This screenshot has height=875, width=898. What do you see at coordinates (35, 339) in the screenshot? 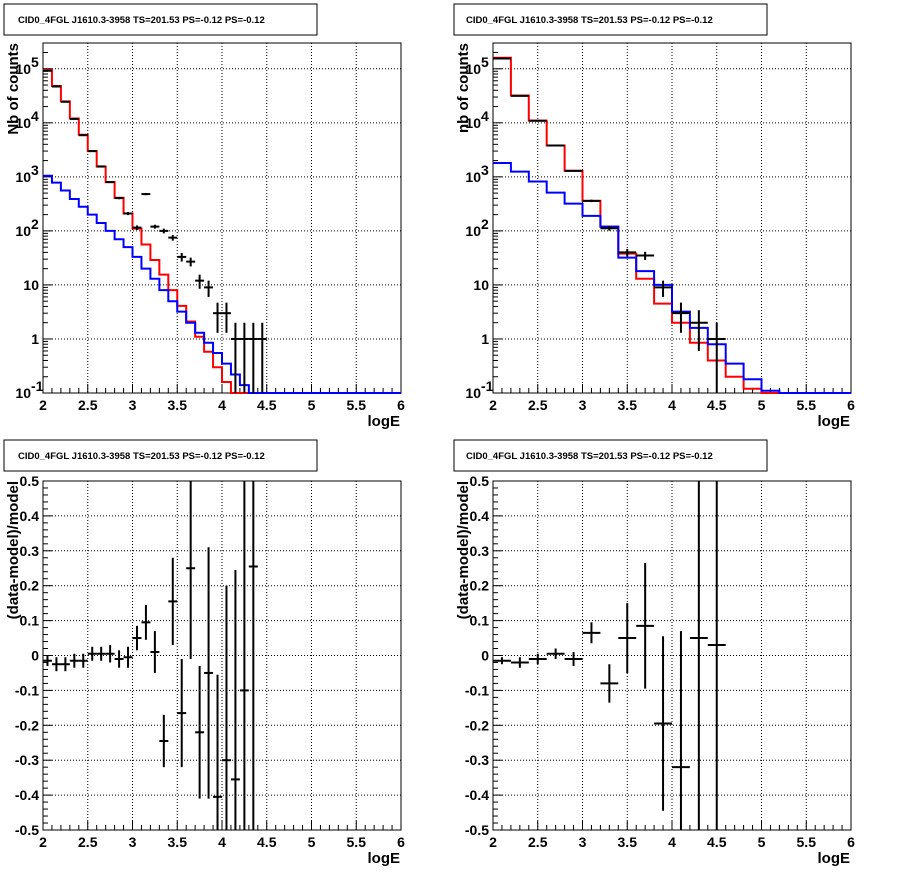
I see `y-tick-label: 1` at bounding box center [35, 339].